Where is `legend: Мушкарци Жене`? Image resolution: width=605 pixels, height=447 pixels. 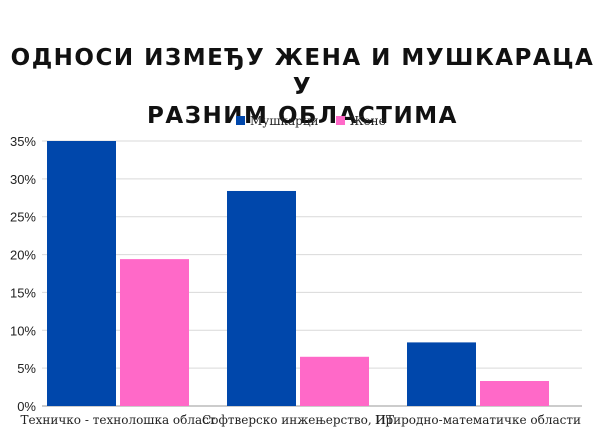
legend: Мушкарци Жене is located at coordinates (311, 121).